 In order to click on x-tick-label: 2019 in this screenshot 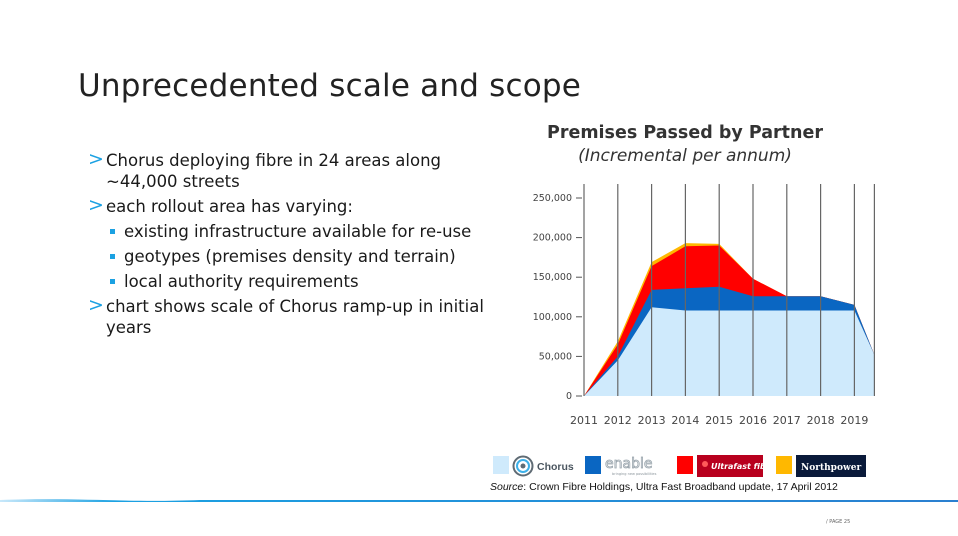, I will do `click(854, 420)`.